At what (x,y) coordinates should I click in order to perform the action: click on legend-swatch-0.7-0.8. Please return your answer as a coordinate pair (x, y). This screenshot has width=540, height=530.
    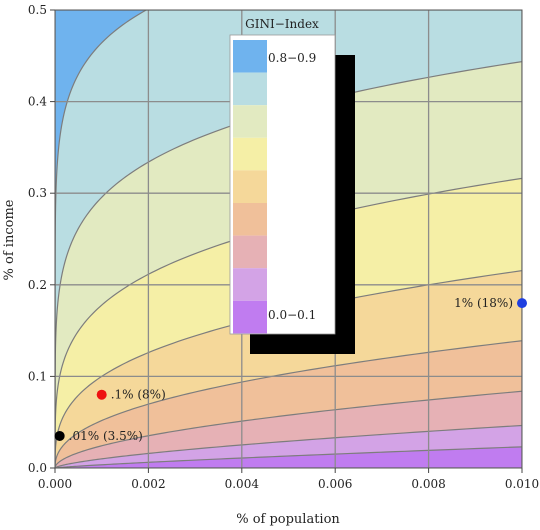
    Looking at the image, I should click on (250, 89).